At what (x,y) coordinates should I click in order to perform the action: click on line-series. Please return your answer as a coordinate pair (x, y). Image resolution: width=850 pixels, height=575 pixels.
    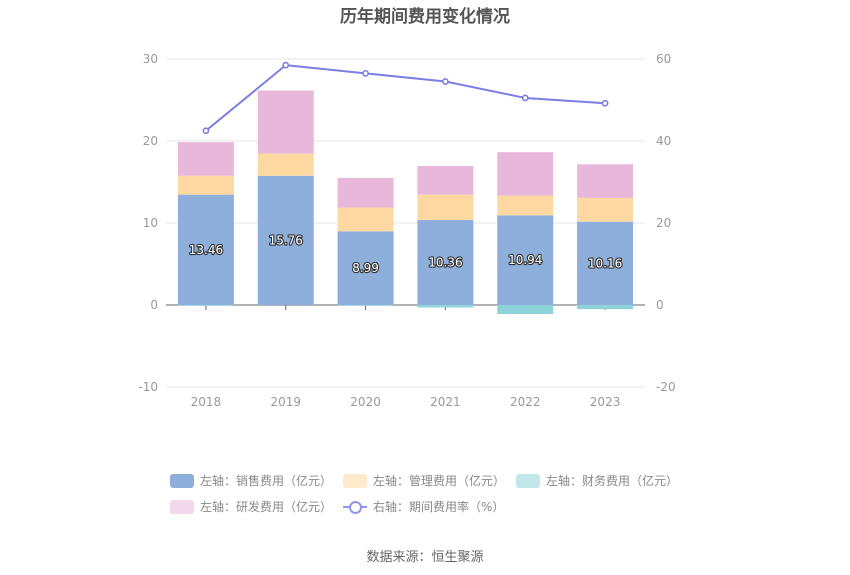
    Looking at the image, I should click on (405, 98).